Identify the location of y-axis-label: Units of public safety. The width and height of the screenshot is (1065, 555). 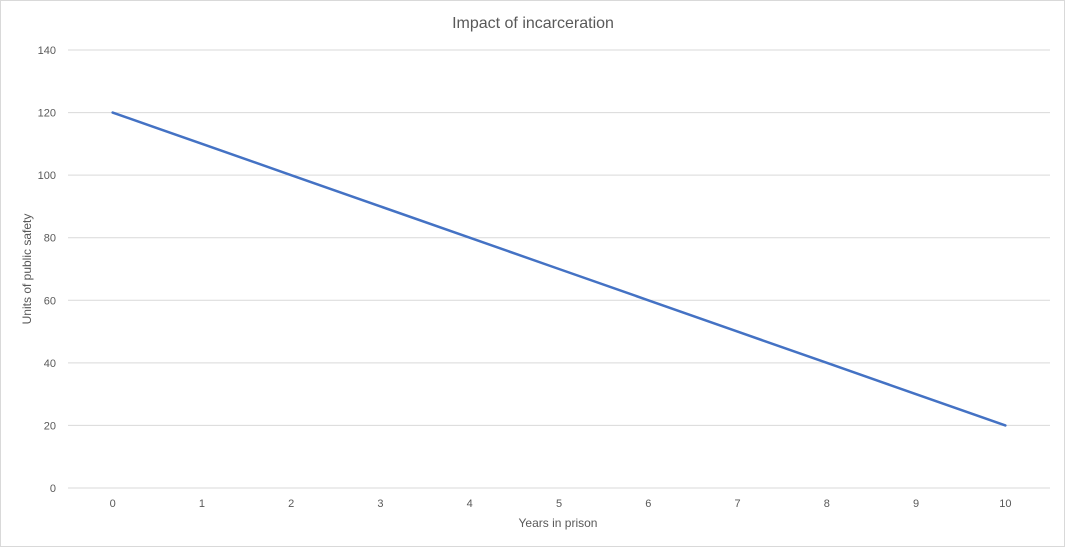
(27, 269).